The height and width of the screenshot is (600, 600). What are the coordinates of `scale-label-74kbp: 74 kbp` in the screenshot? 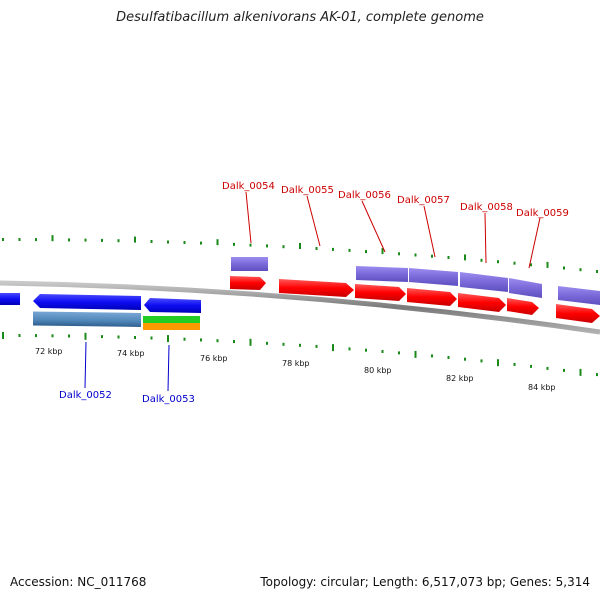 It's located at (131, 353).